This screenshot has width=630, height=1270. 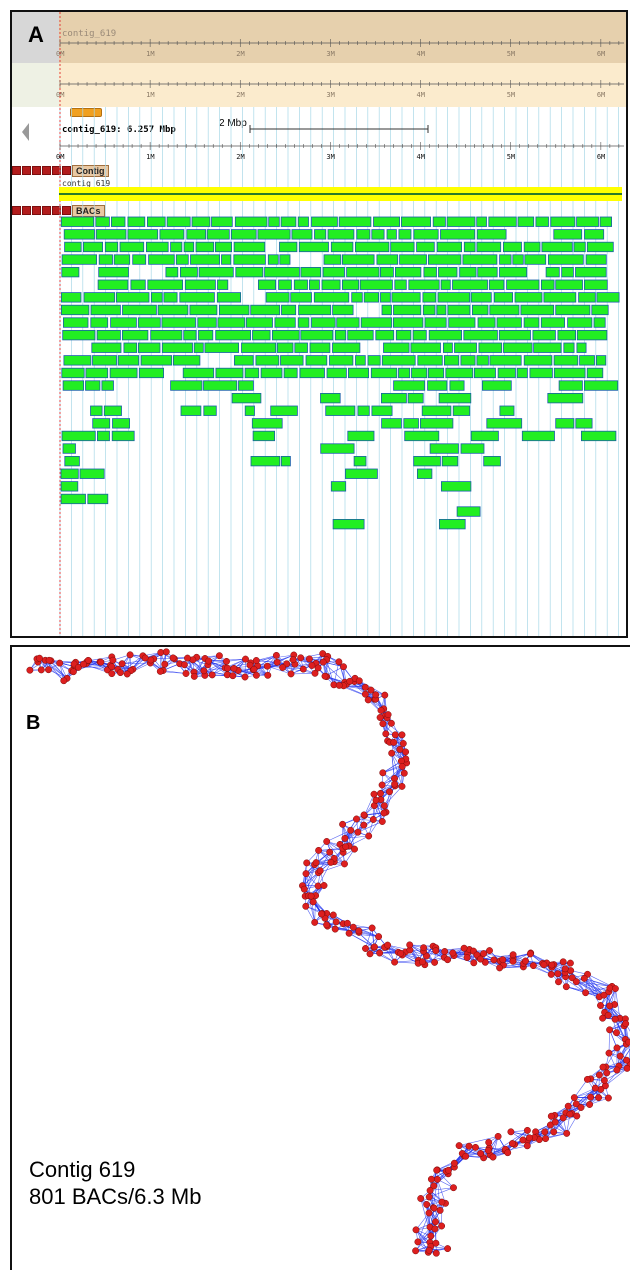 I want to click on overview-ruler, so click(x=342, y=37).